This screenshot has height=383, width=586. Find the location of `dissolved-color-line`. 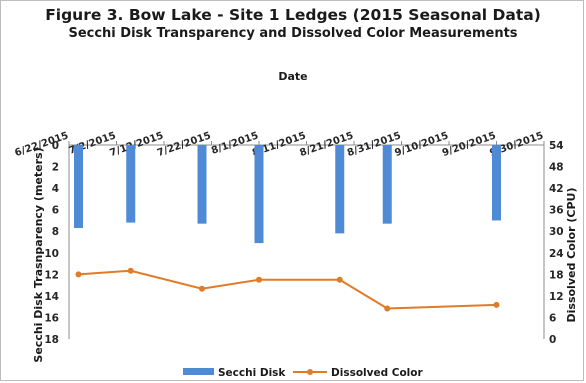

dissolved-color-line is located at coordinates (287, 289).